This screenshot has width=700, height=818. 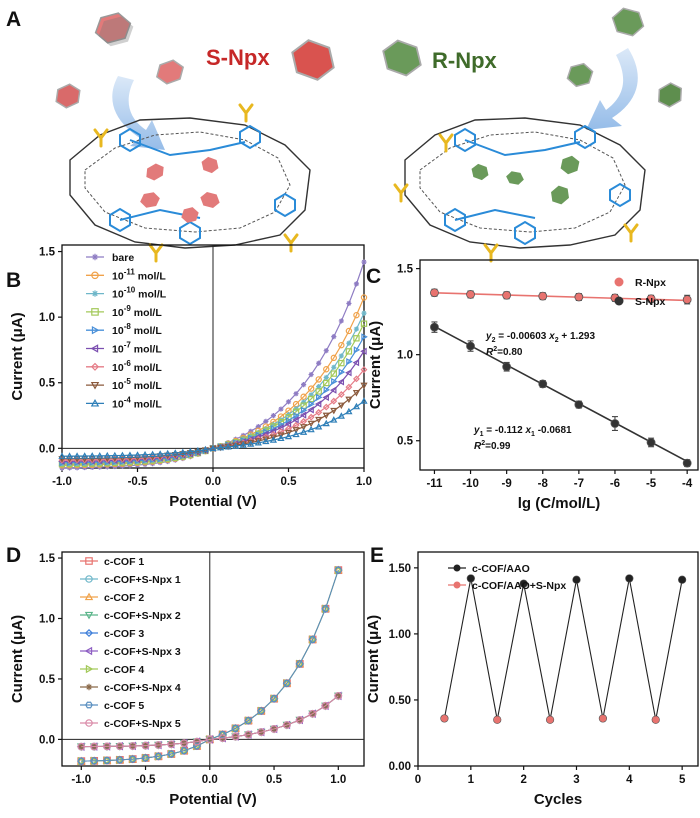 What do you see at coordinates (405, 356) in the screenshot?
I see `y-tick-label: 1.0` at bounding box center [405, 356].